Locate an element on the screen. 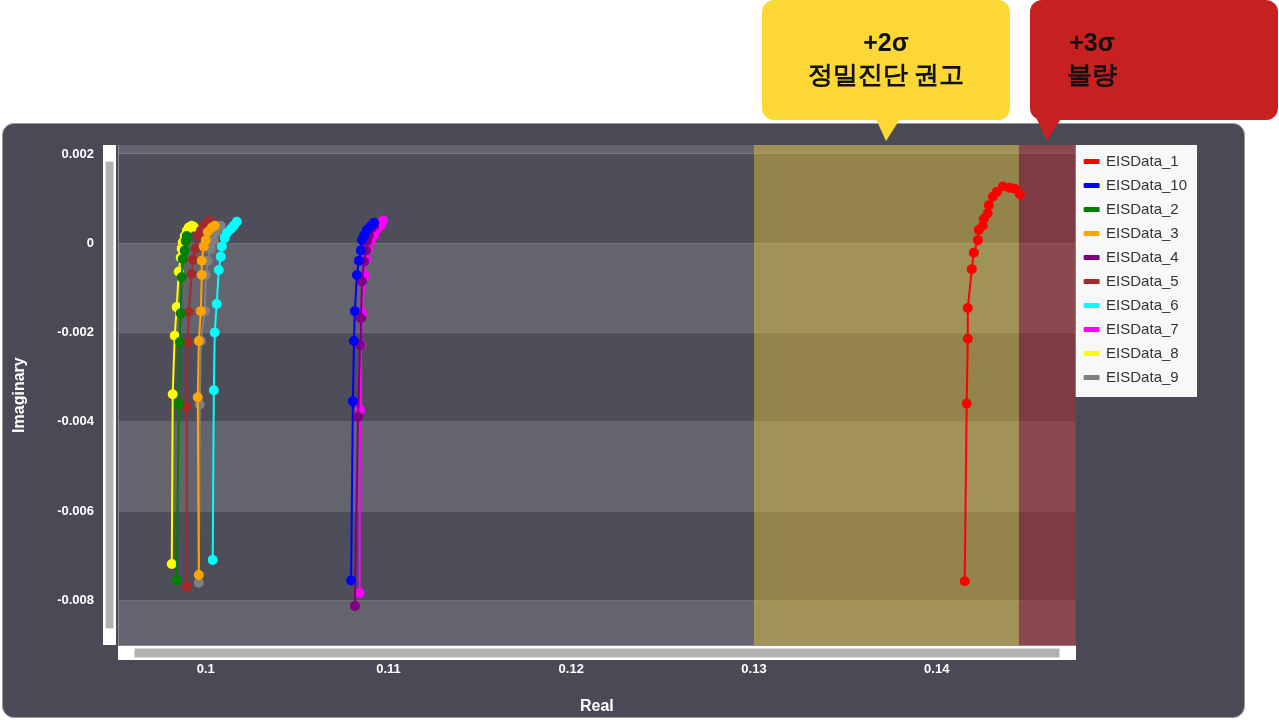 The width and height of the screenshot is (1279, 720). legend-label: EISData_7 is located at coordinates (1142, 328).